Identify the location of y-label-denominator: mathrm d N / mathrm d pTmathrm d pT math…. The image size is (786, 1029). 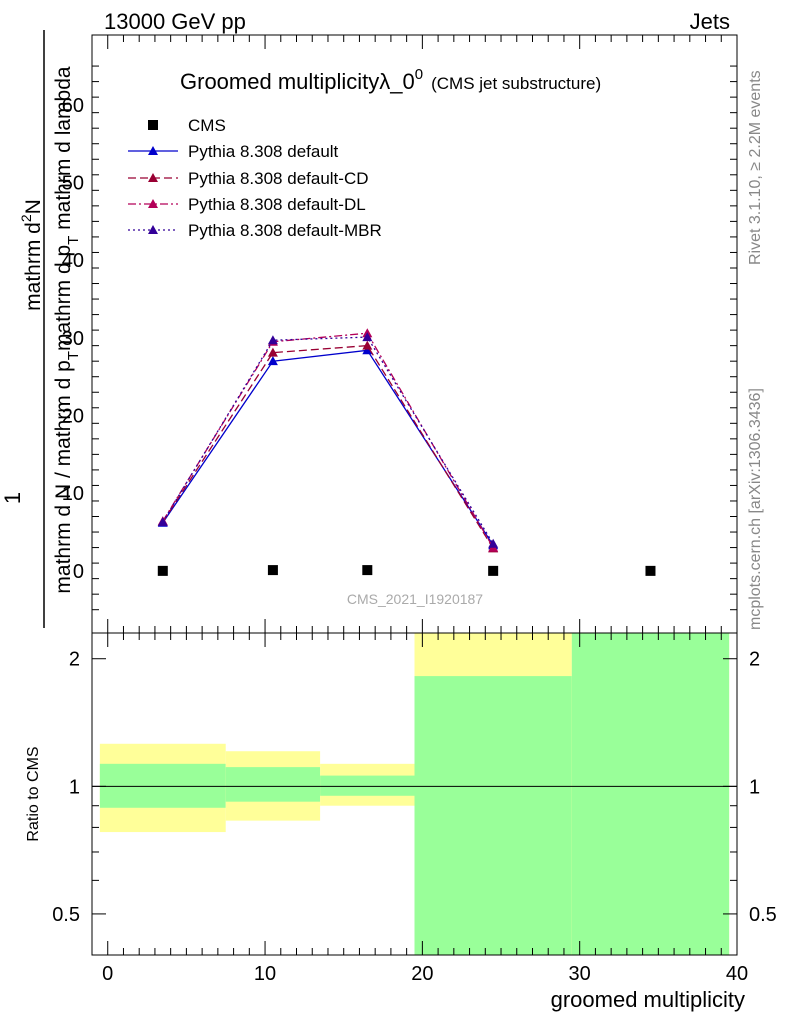
(67, 329).